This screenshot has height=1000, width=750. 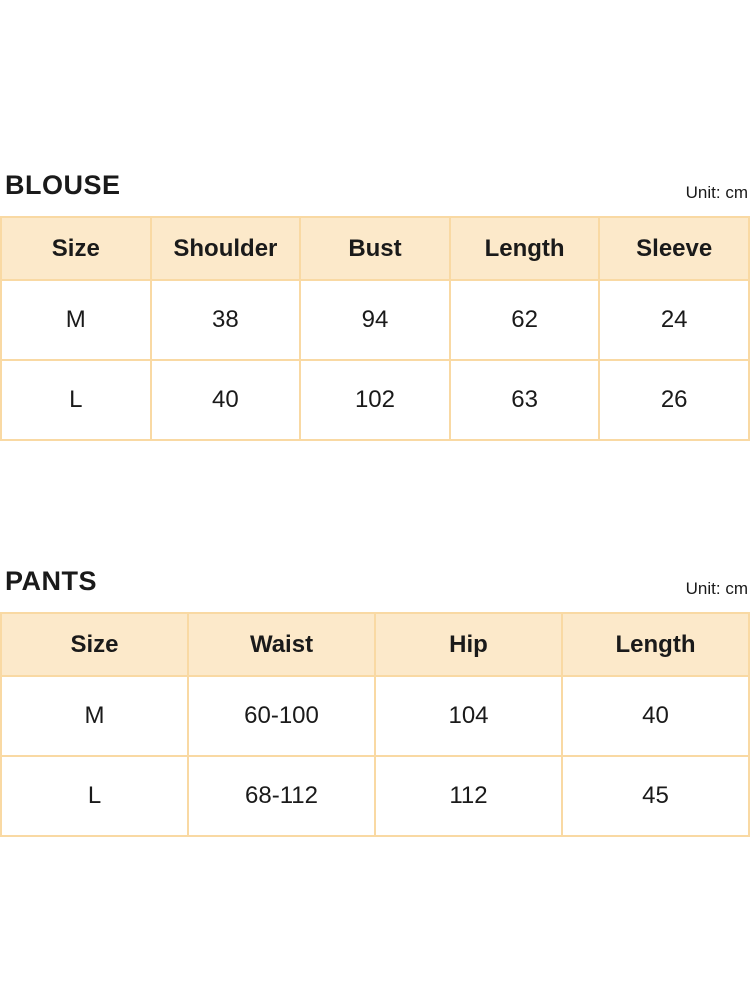 I want to click on data-cell: 68-112, so click(x=281, y=796).